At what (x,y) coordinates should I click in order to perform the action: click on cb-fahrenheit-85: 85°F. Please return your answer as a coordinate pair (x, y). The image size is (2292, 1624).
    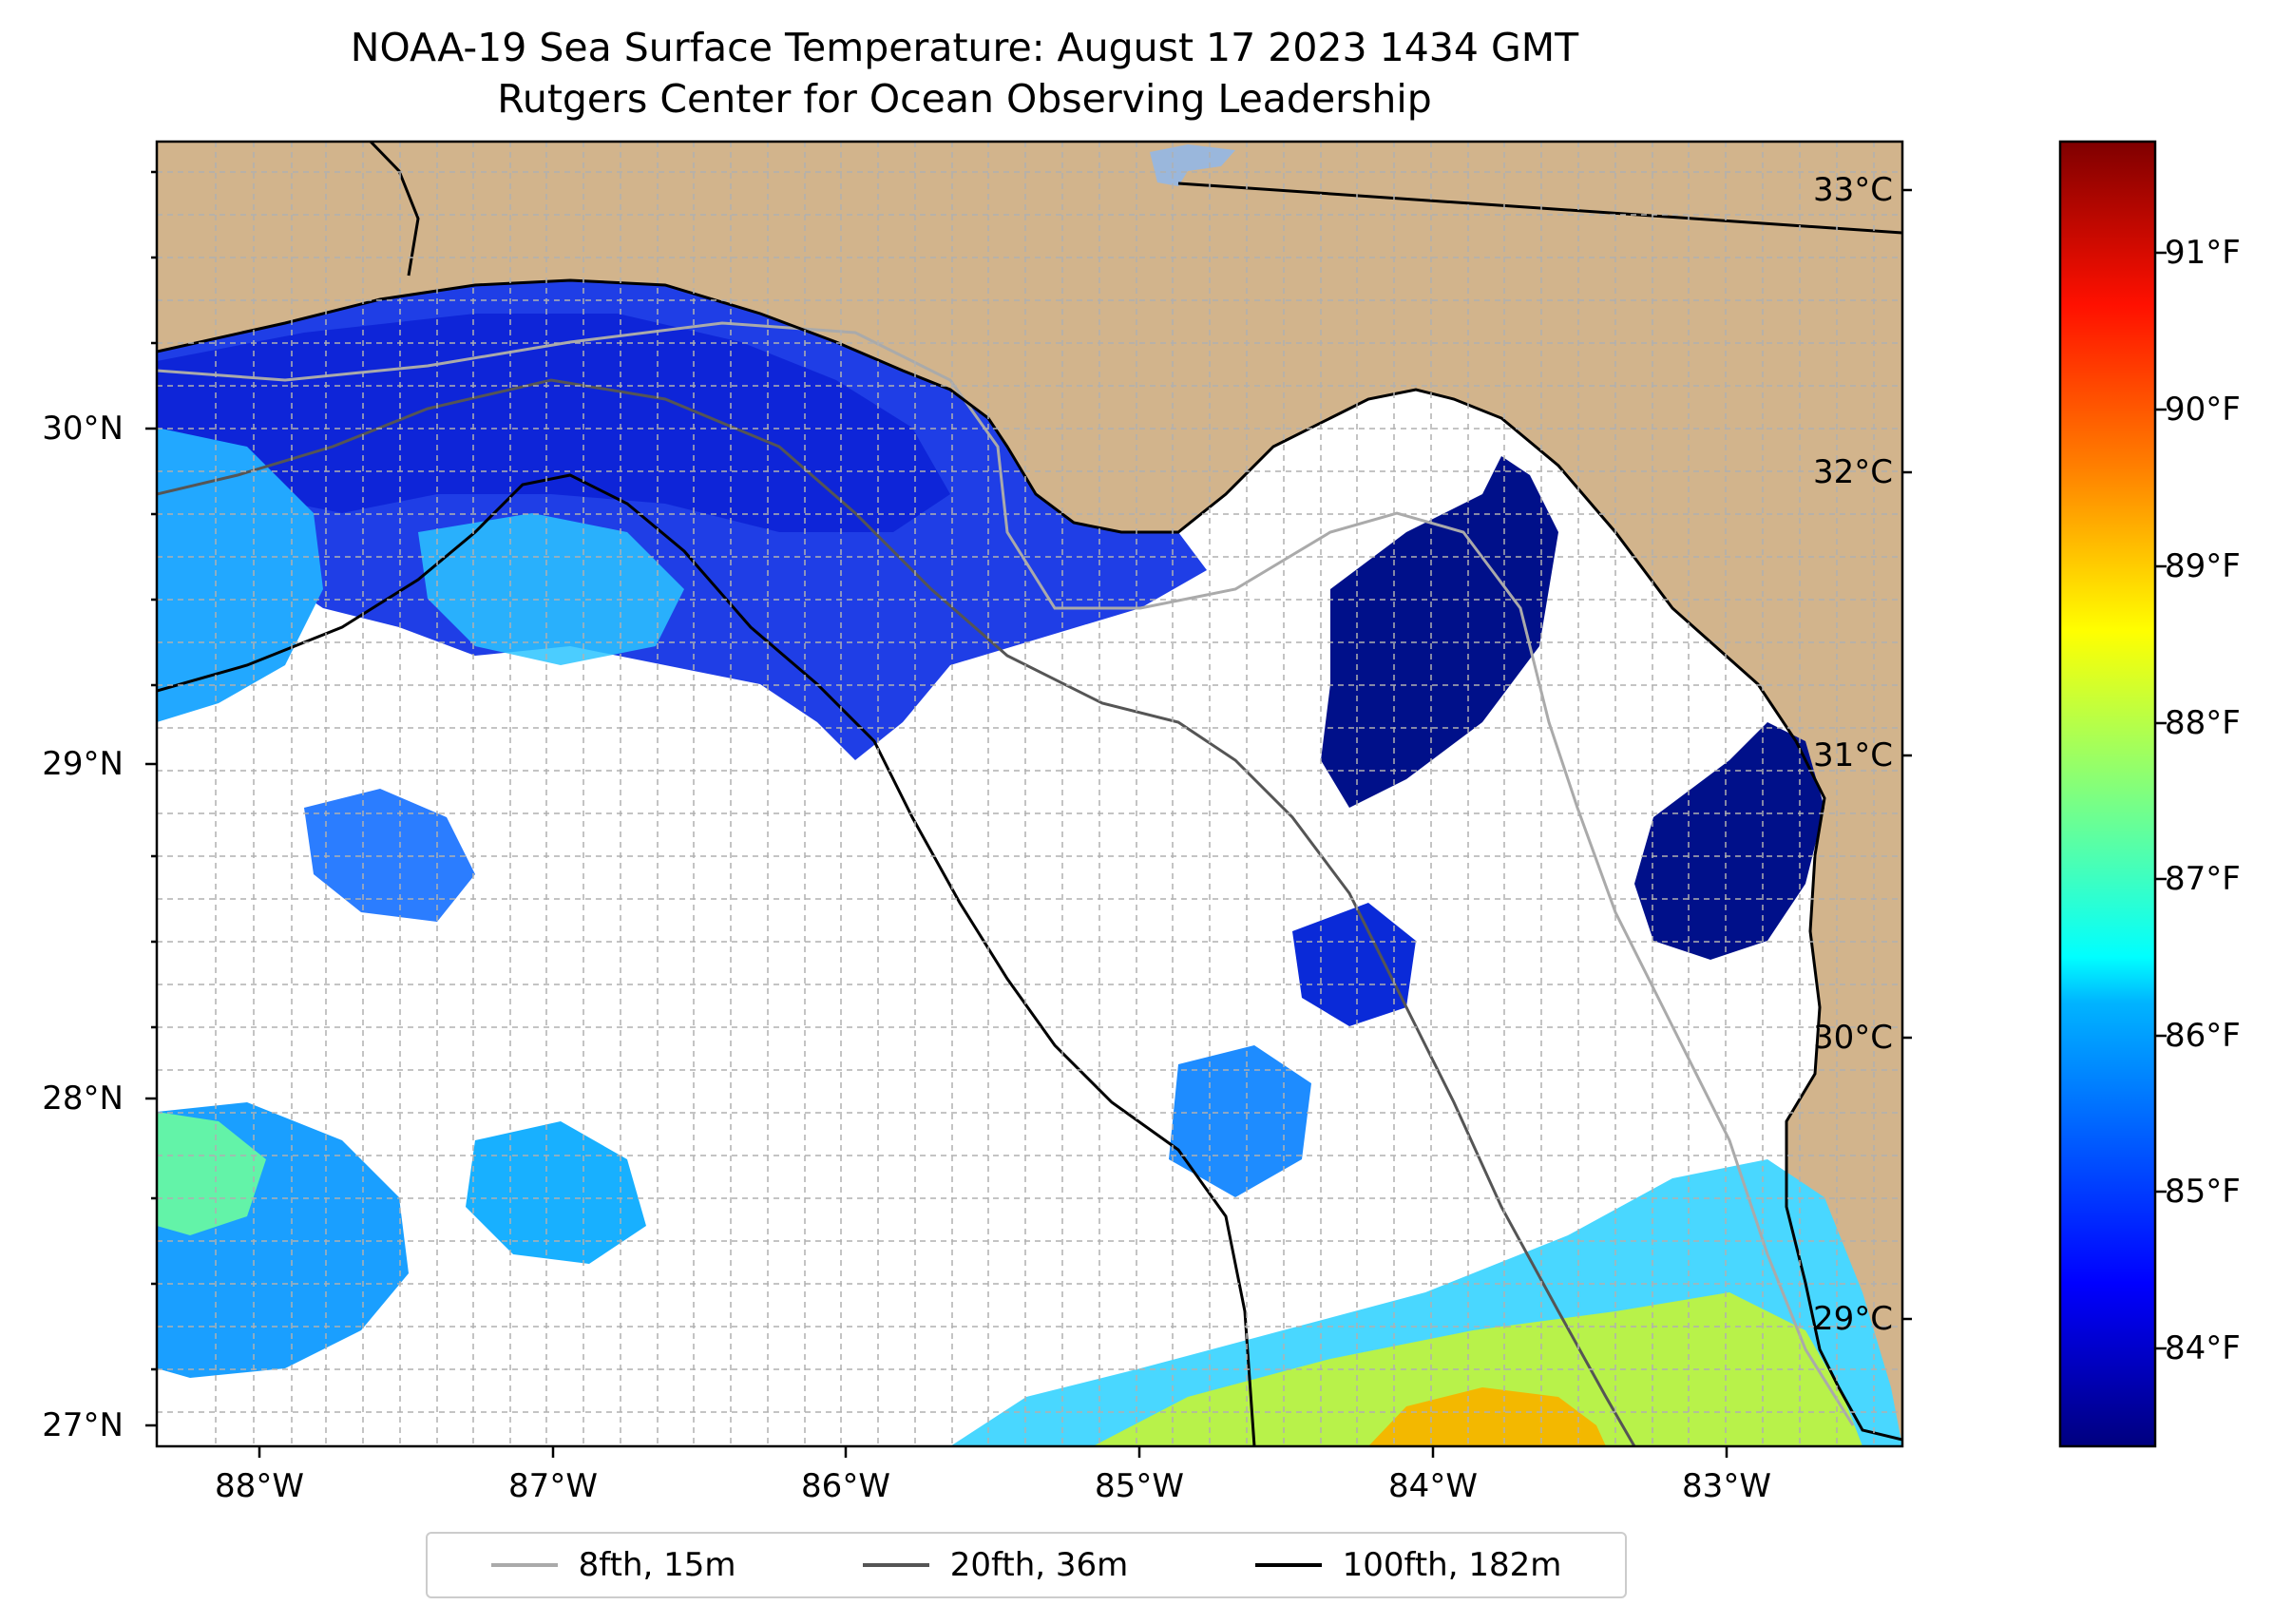
    Looking at the image, I should click on (2203, 1192).